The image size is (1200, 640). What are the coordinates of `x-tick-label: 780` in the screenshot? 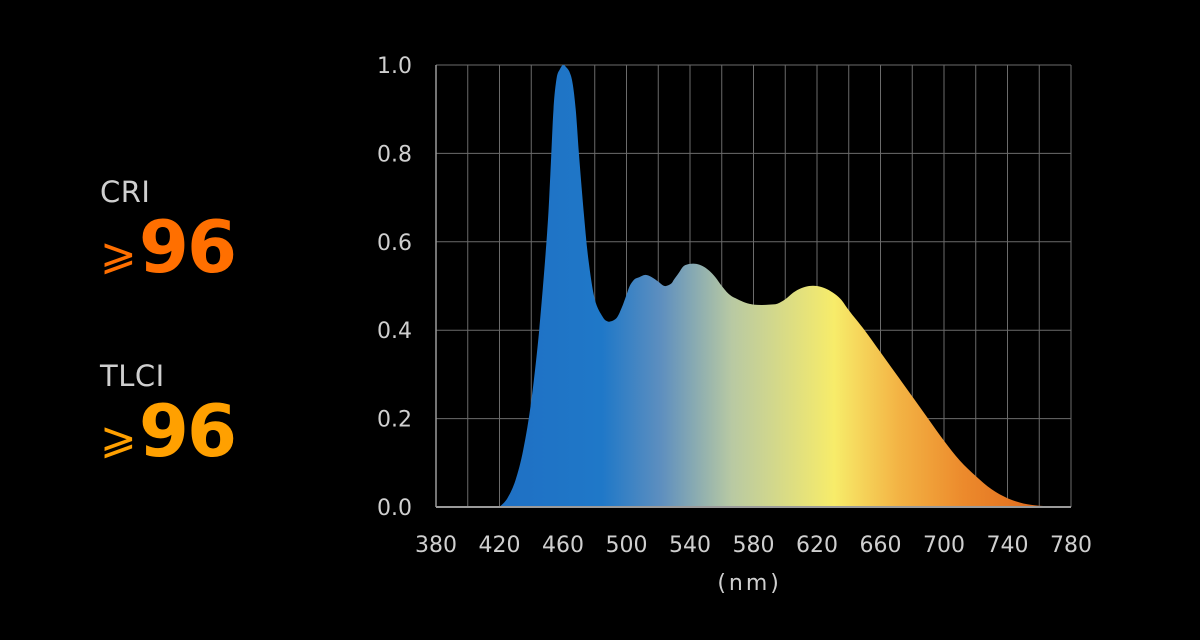 It's located at (1071, 545).